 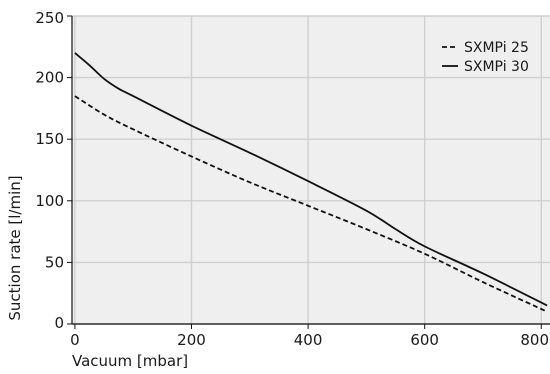 What do you see at coordinates (53, 170) in the screenshot?
I see `y-axis-ticks: 0 50 100 150 200 250` at bounding box center [53, 170].